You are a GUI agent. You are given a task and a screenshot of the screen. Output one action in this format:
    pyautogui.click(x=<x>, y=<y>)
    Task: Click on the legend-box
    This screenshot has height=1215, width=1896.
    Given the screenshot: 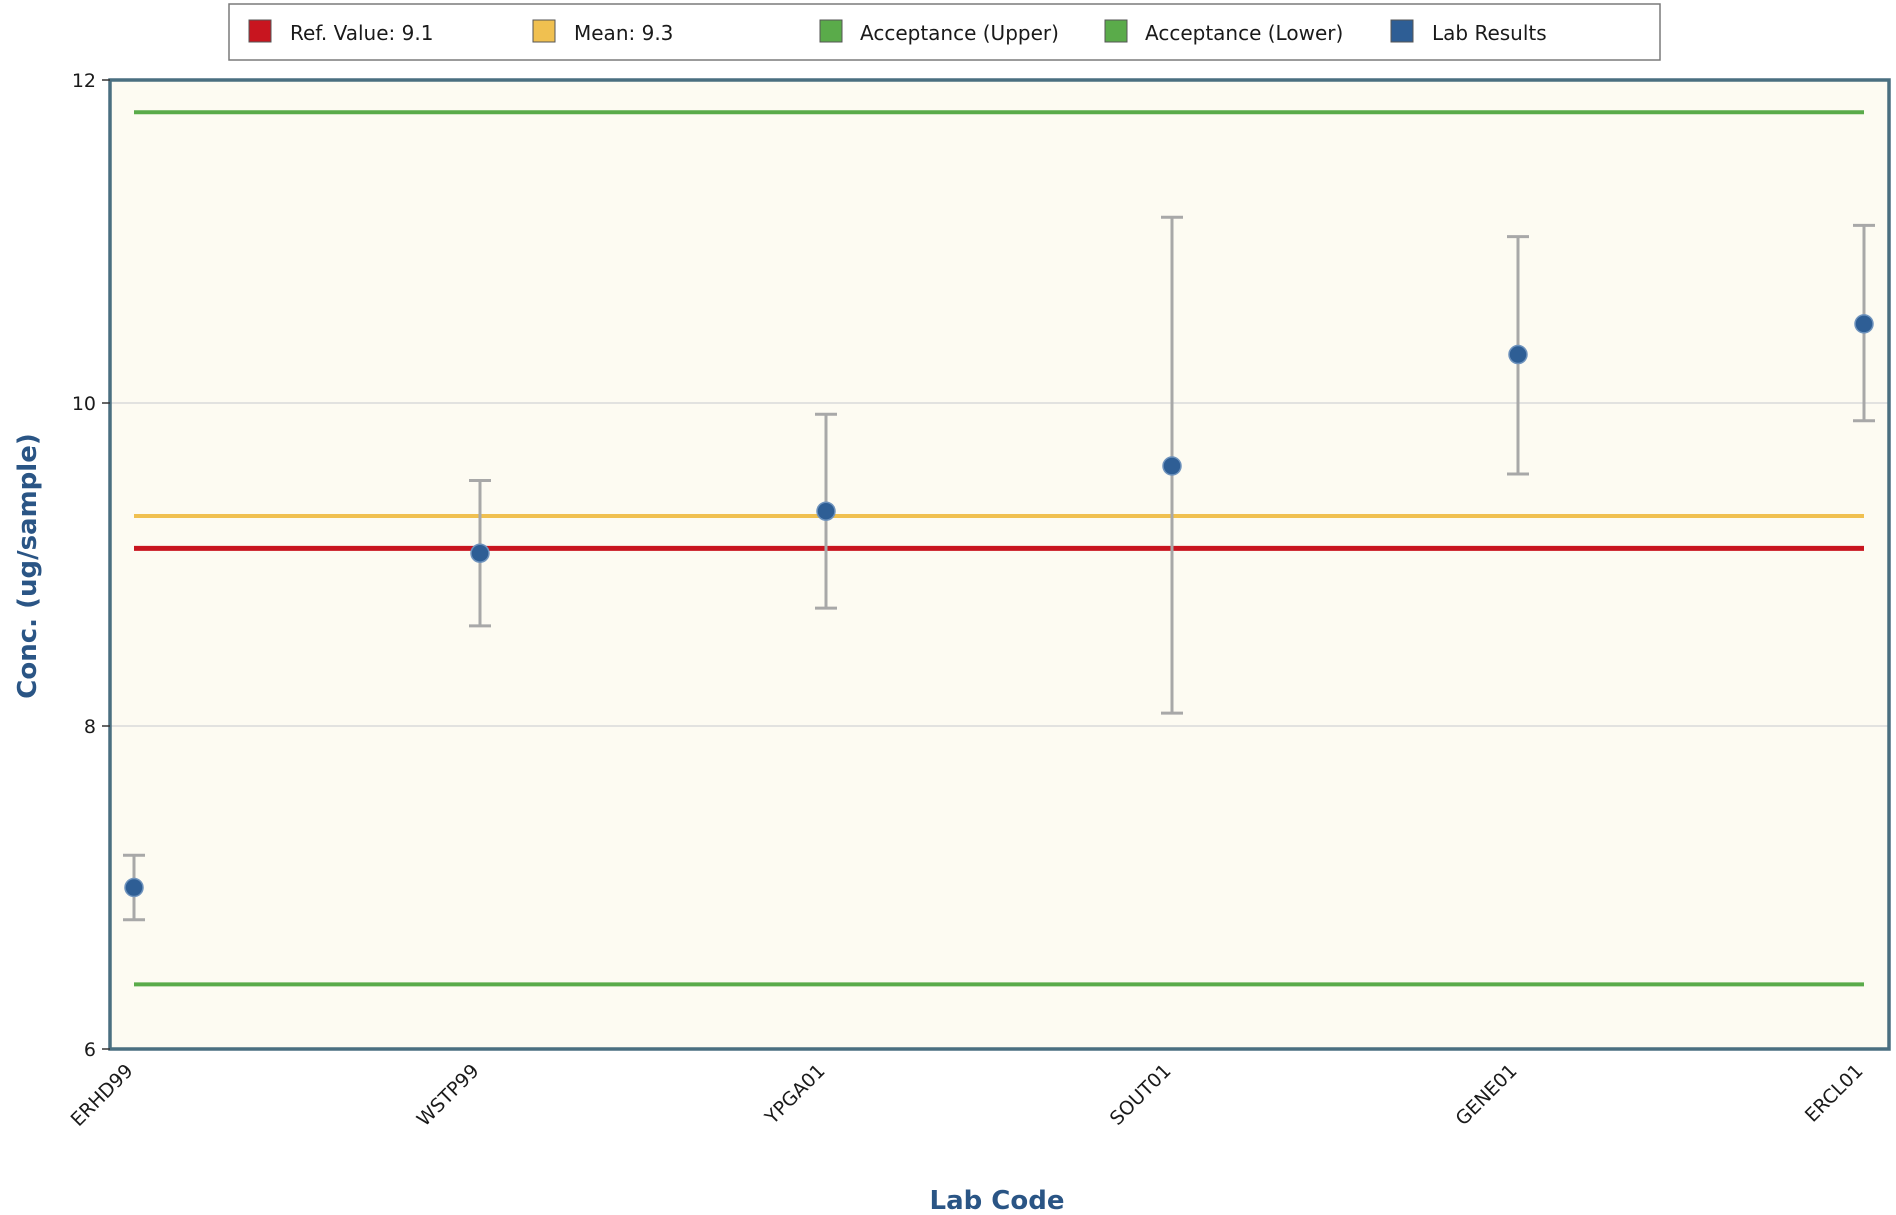 What is the action you would take?
    pyautogui.click(x=944, y=32)
    